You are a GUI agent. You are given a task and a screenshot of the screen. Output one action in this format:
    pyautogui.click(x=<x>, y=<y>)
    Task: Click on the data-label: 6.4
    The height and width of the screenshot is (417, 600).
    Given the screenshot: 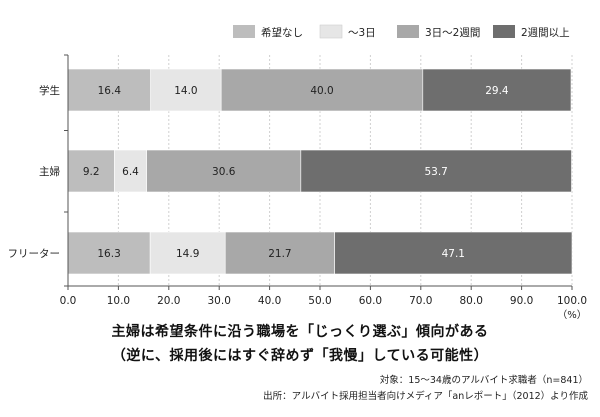 What is the action you would take?
    pyautogui.click(x=130, y=172)
    